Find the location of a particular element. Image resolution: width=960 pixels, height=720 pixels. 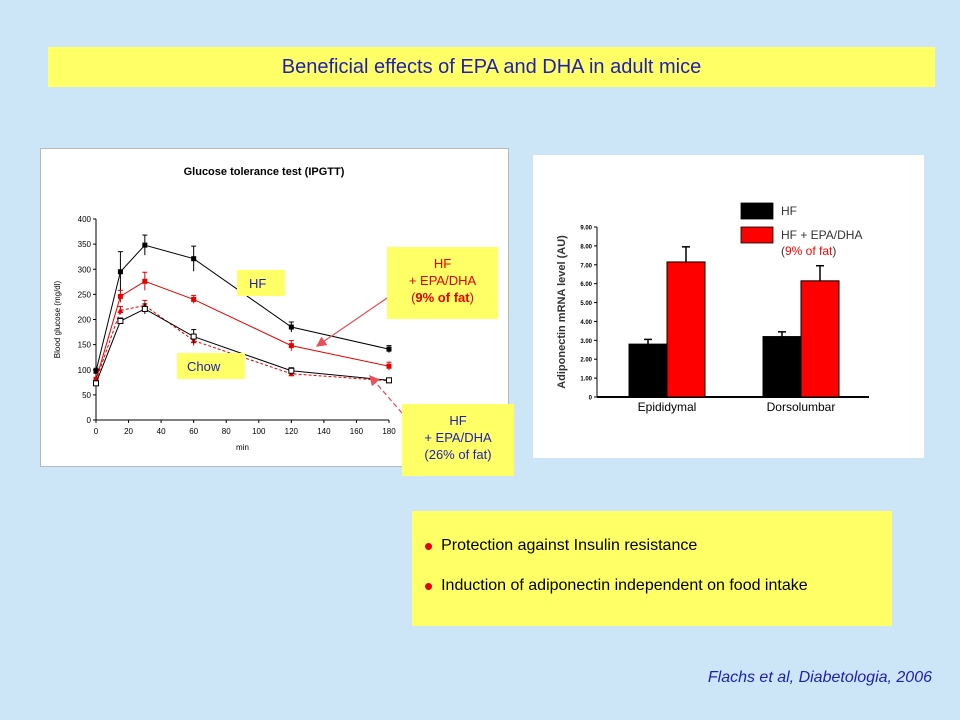

callout-hf-text: HF is located at coordinates (258, 283).